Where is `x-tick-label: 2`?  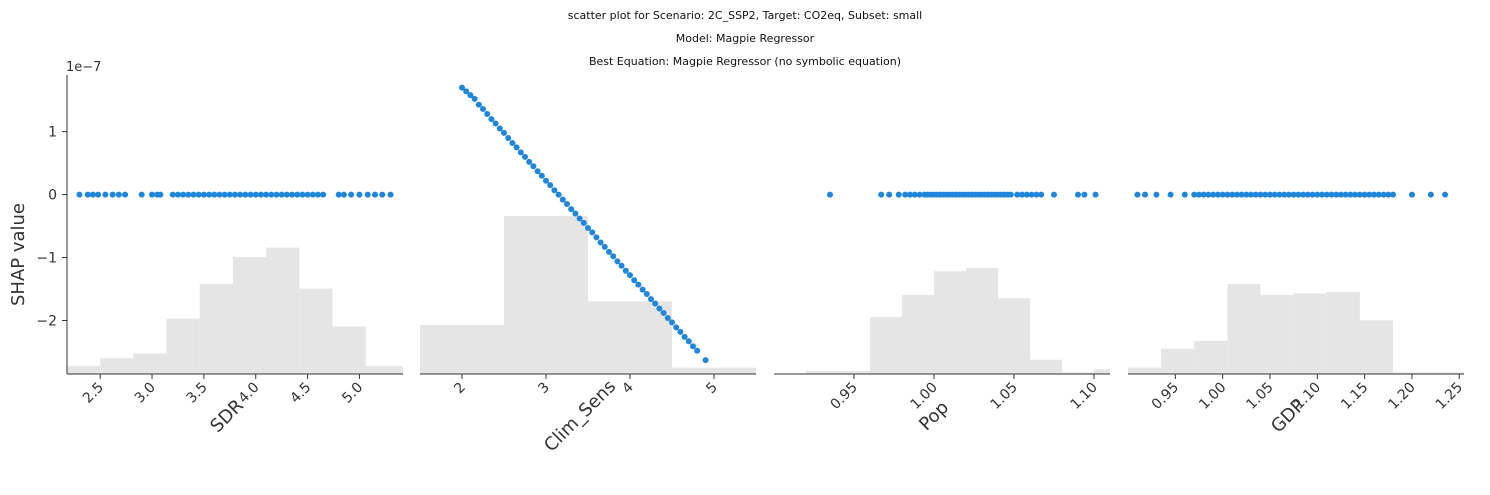 x-tick-label: 2 is located at coordinates (460, 389).